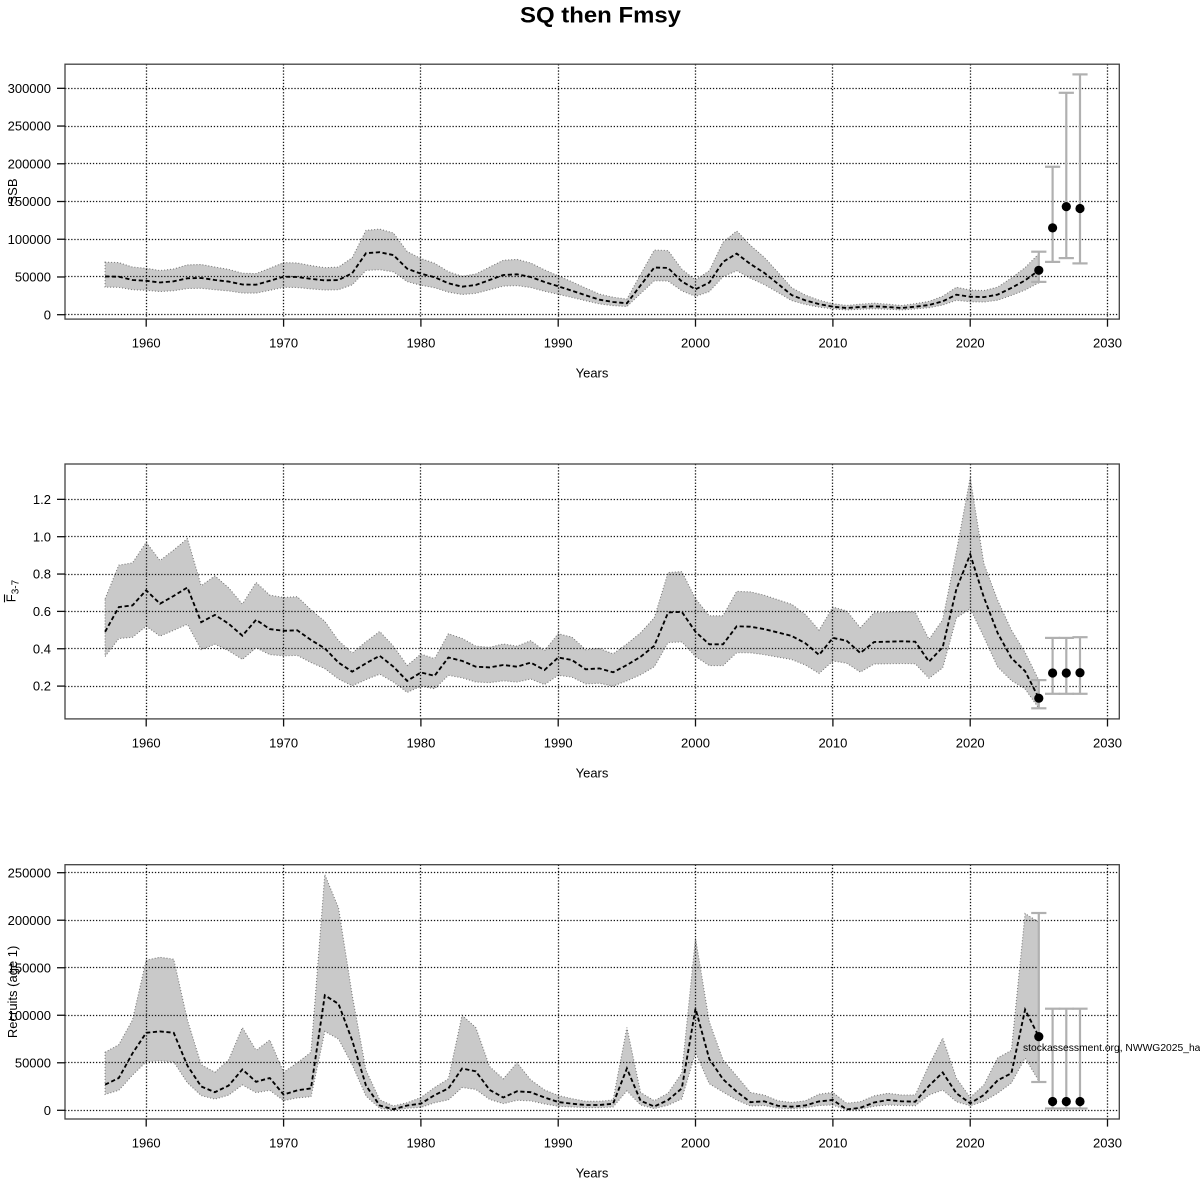 The image size is (1200, 1200). What do you see at coordinates (29, 88) in the screenshot?
I see `svg-text: 300000` at bounding box center [29, 88].